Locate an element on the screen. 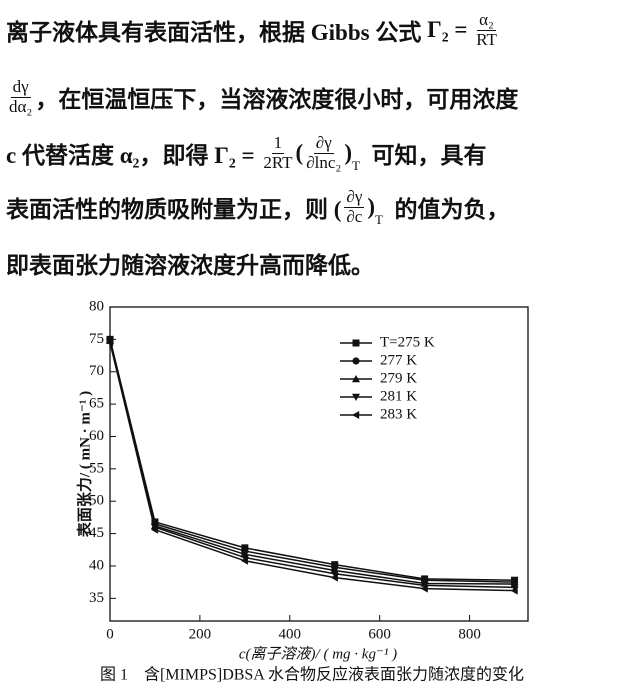 The image size is (620, 687). fraction: α₂ RT is located at coordinates (486, 29).